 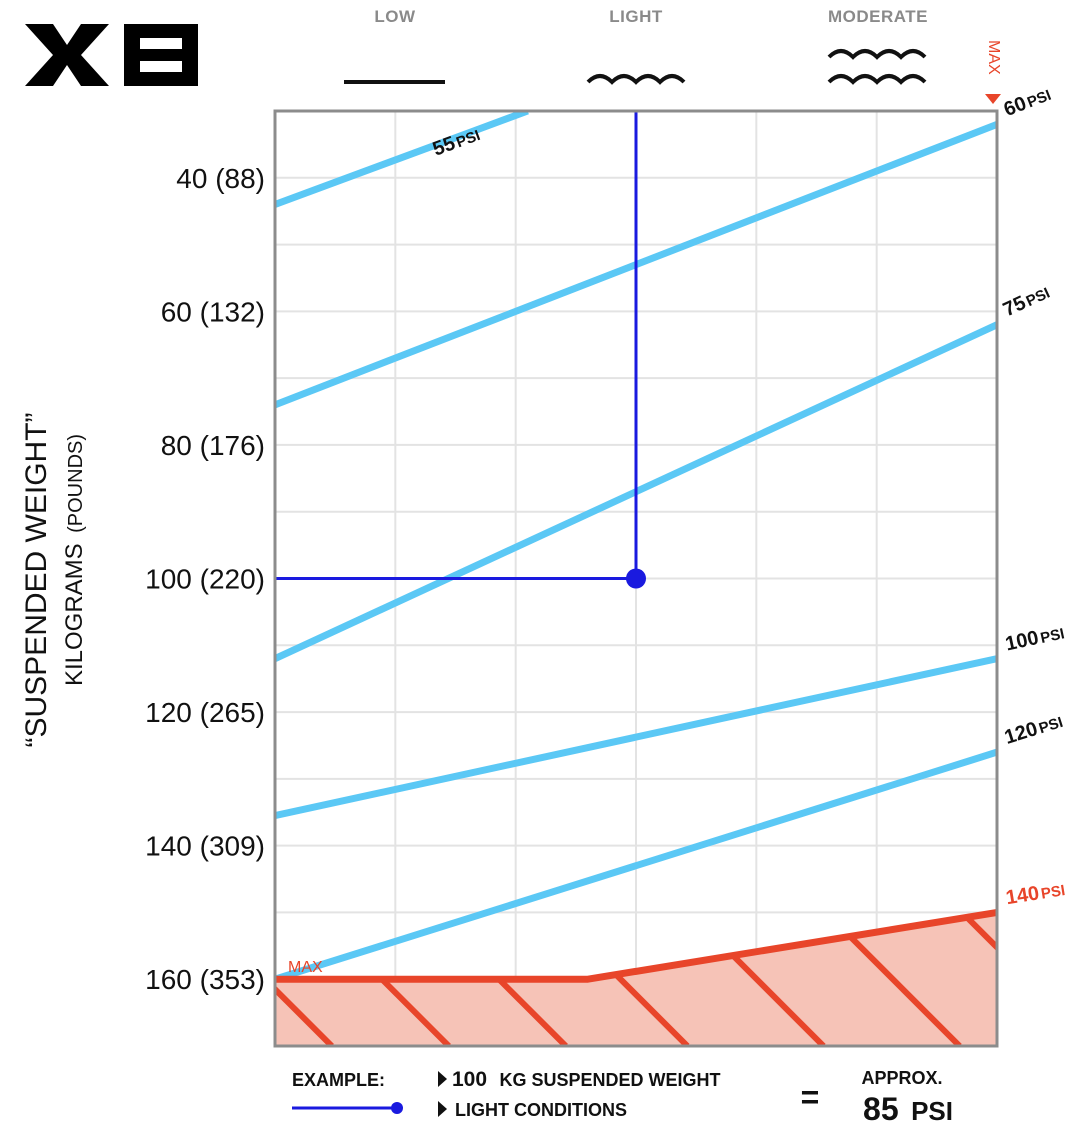 I want to click on psi-label-140: 140PSI, so click(x=1035, y=893).